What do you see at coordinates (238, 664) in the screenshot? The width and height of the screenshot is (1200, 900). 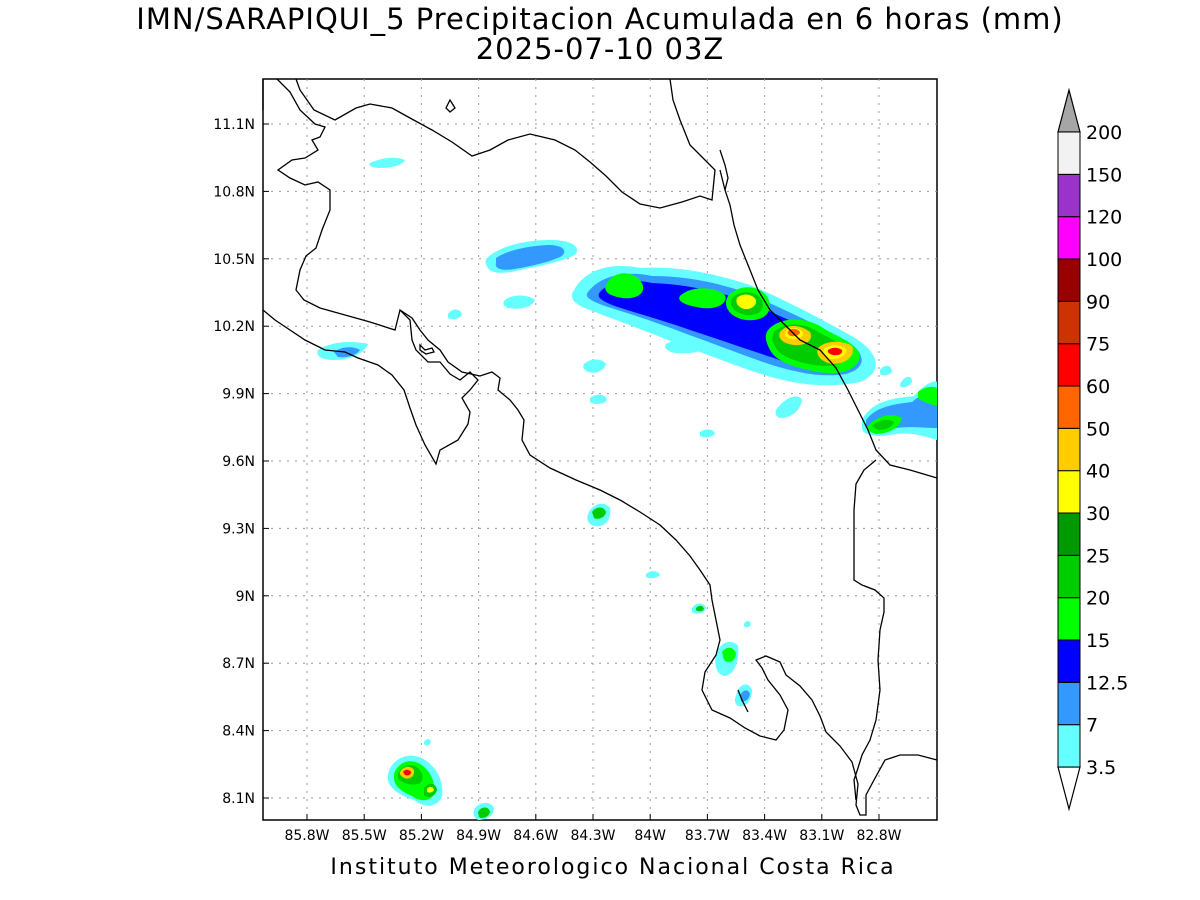 I see `lat-label: 8.7N` at bounding box center [238, 664].